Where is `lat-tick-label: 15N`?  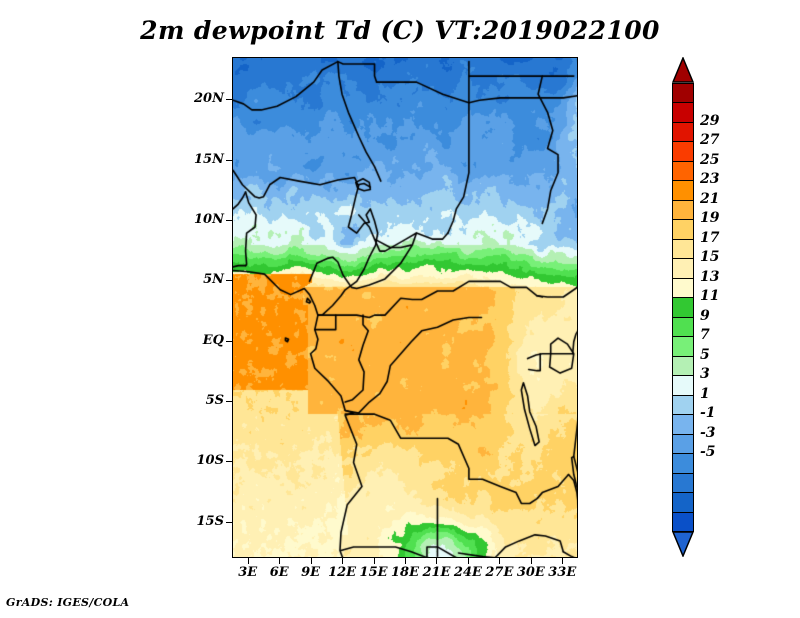 lat-tick-label: 15N is located at coordinates (209, 159).